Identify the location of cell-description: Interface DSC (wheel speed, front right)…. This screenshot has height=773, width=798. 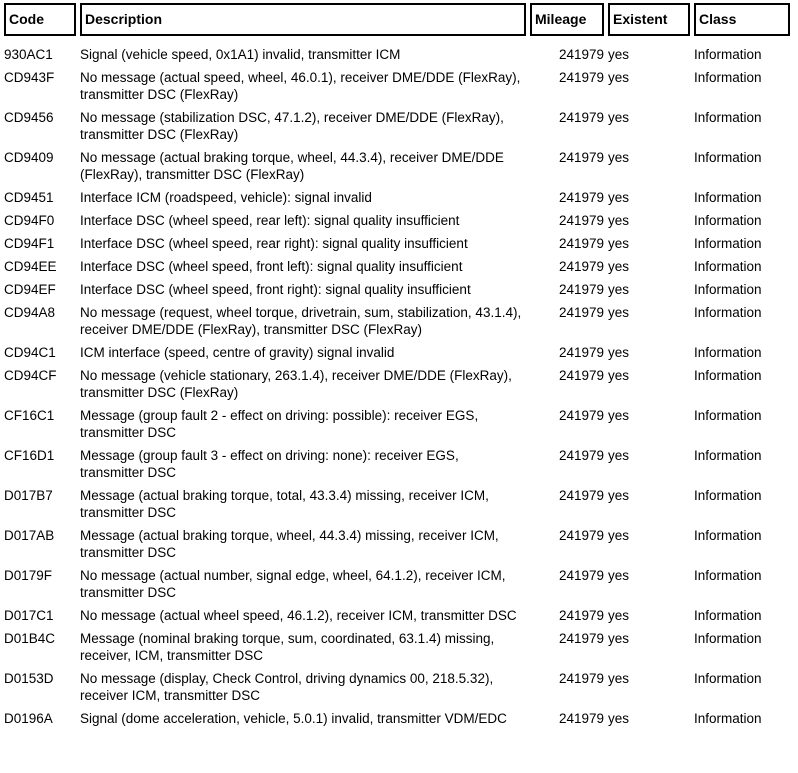
(275, 289).